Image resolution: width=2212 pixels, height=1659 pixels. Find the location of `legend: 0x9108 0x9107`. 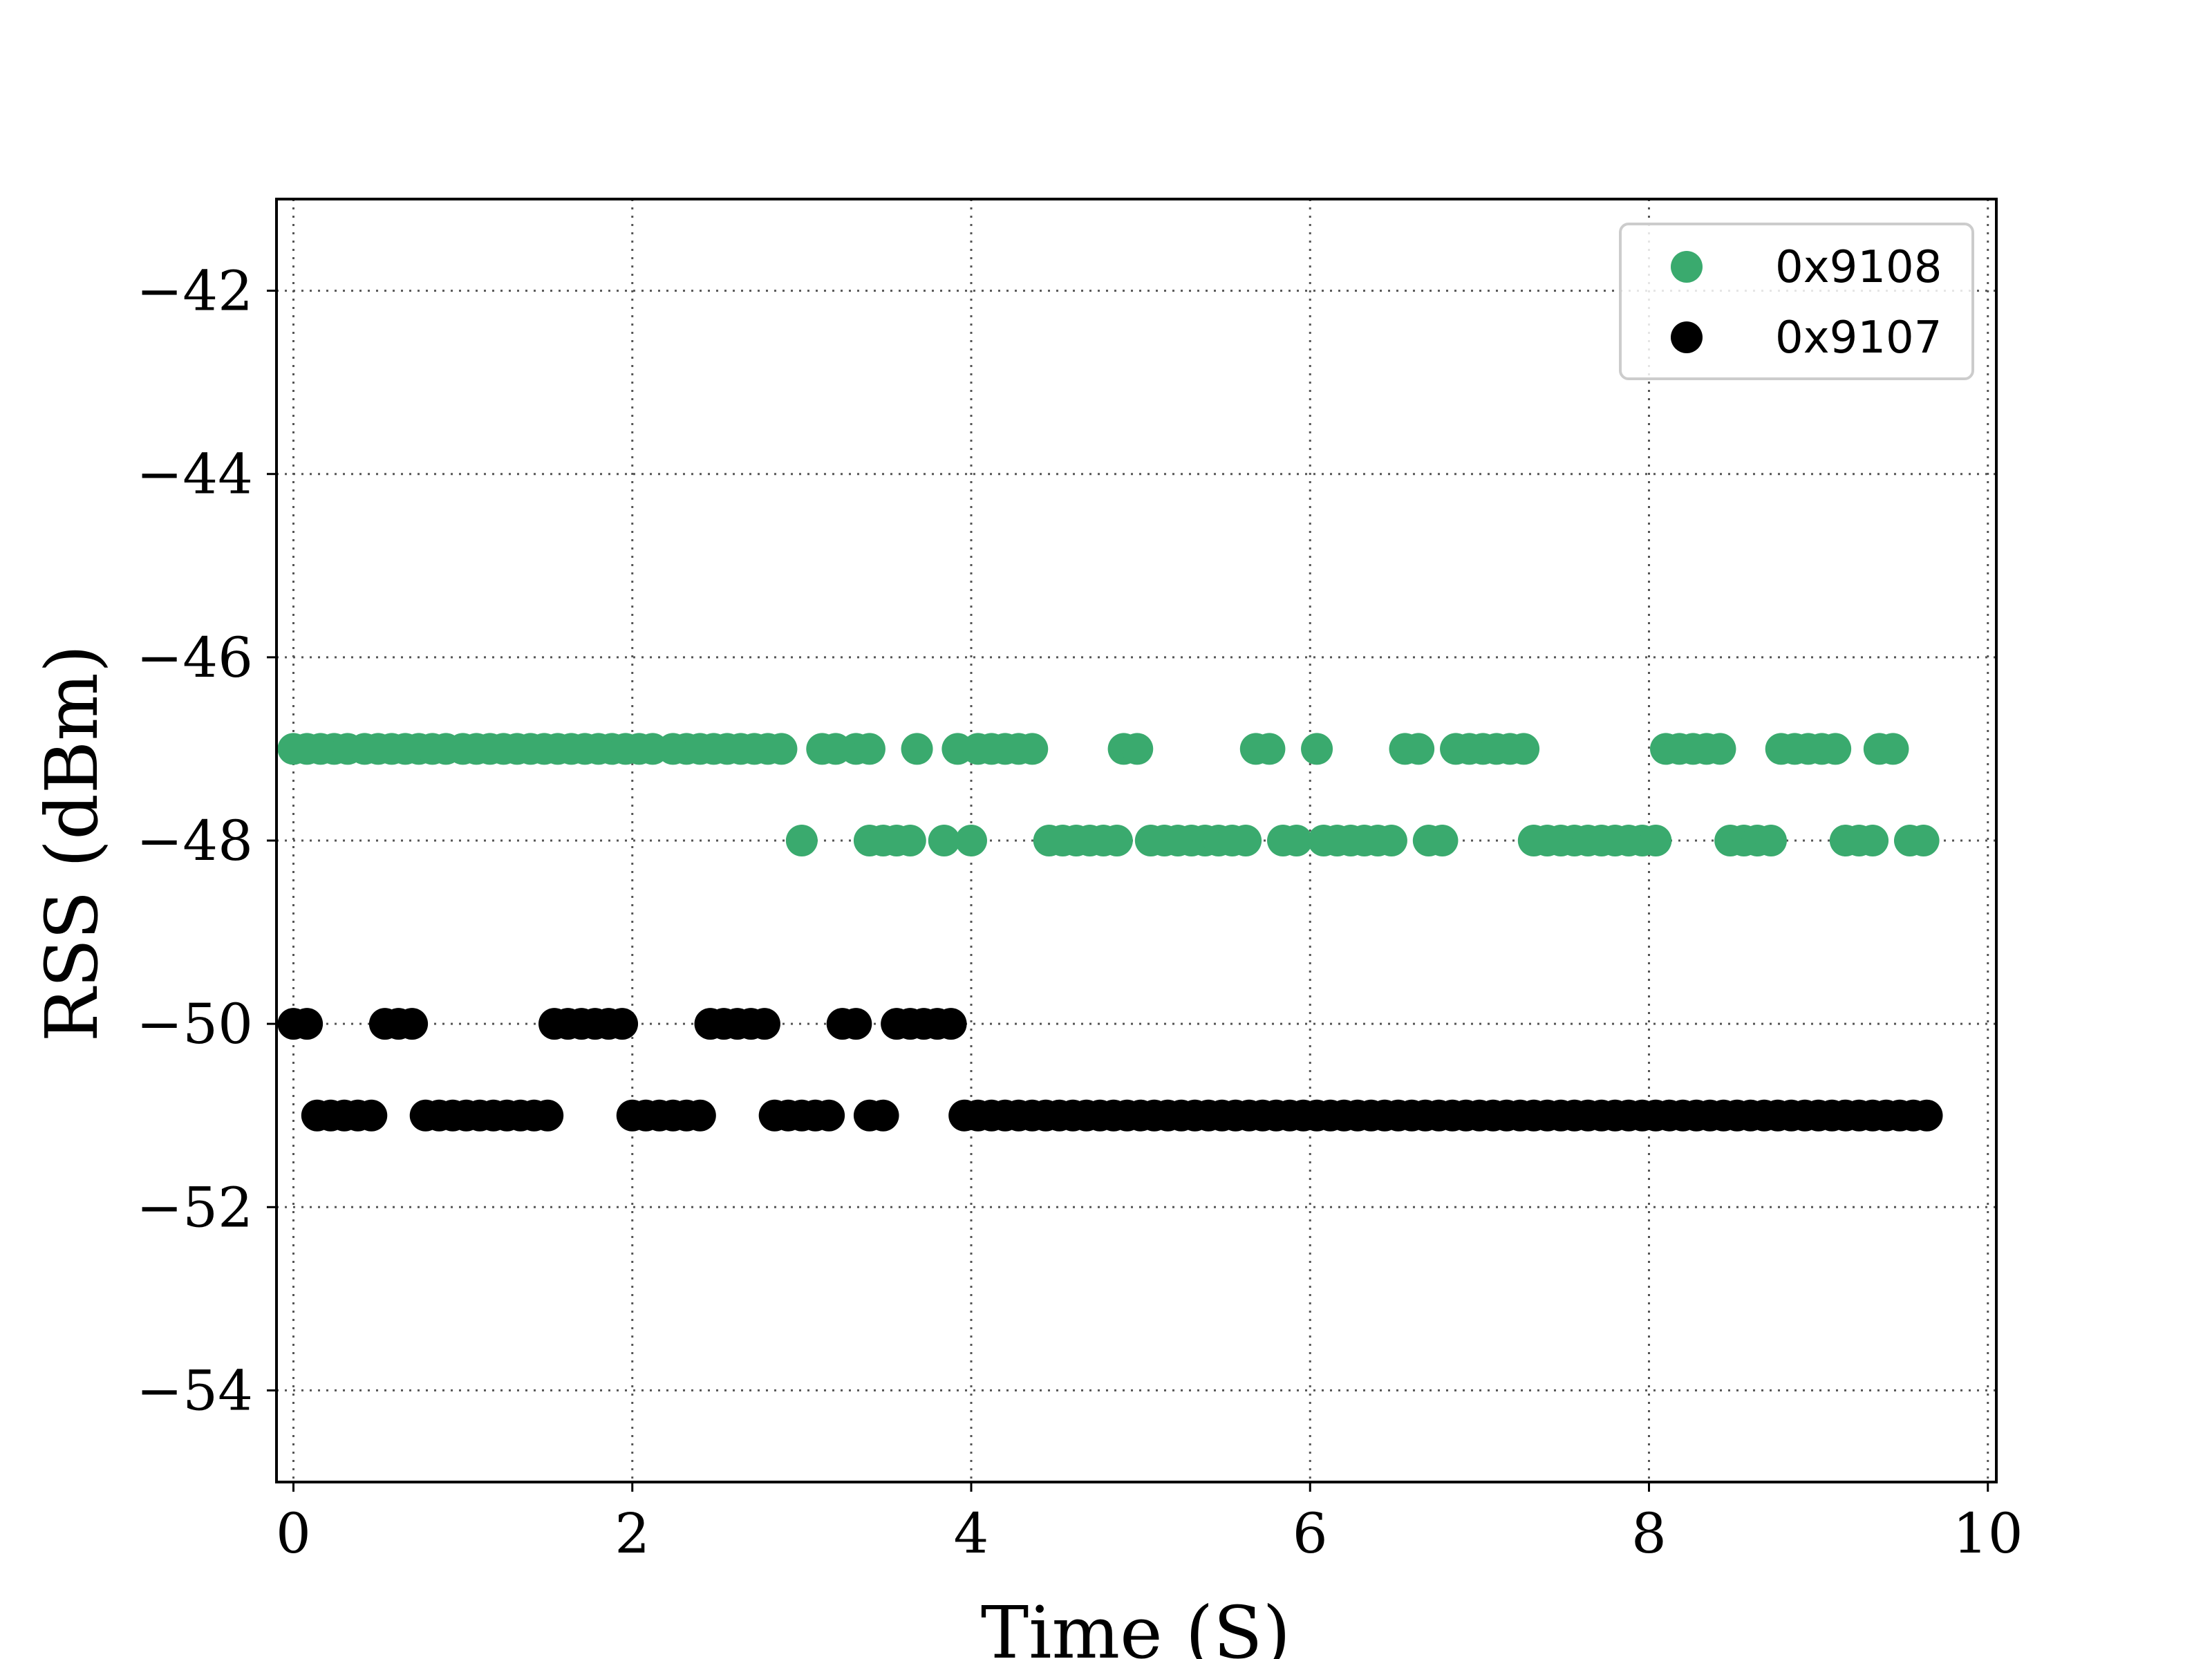

legend: 0x9108 0x9107 is located at coordinates (1797, 301).